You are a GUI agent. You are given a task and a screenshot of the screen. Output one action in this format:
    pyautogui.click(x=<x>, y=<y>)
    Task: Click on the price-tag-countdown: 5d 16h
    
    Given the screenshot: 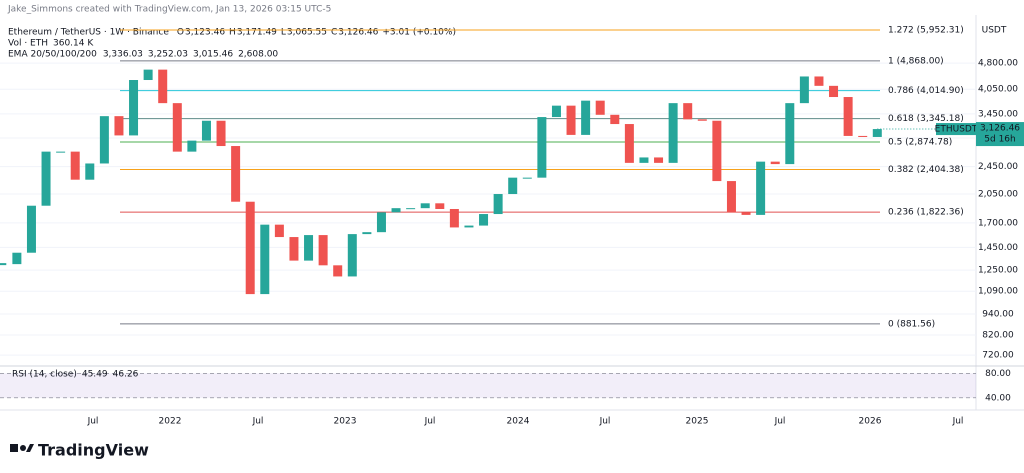 What is the action you would take?
    pyautogui.click(x=999, y=140)
    